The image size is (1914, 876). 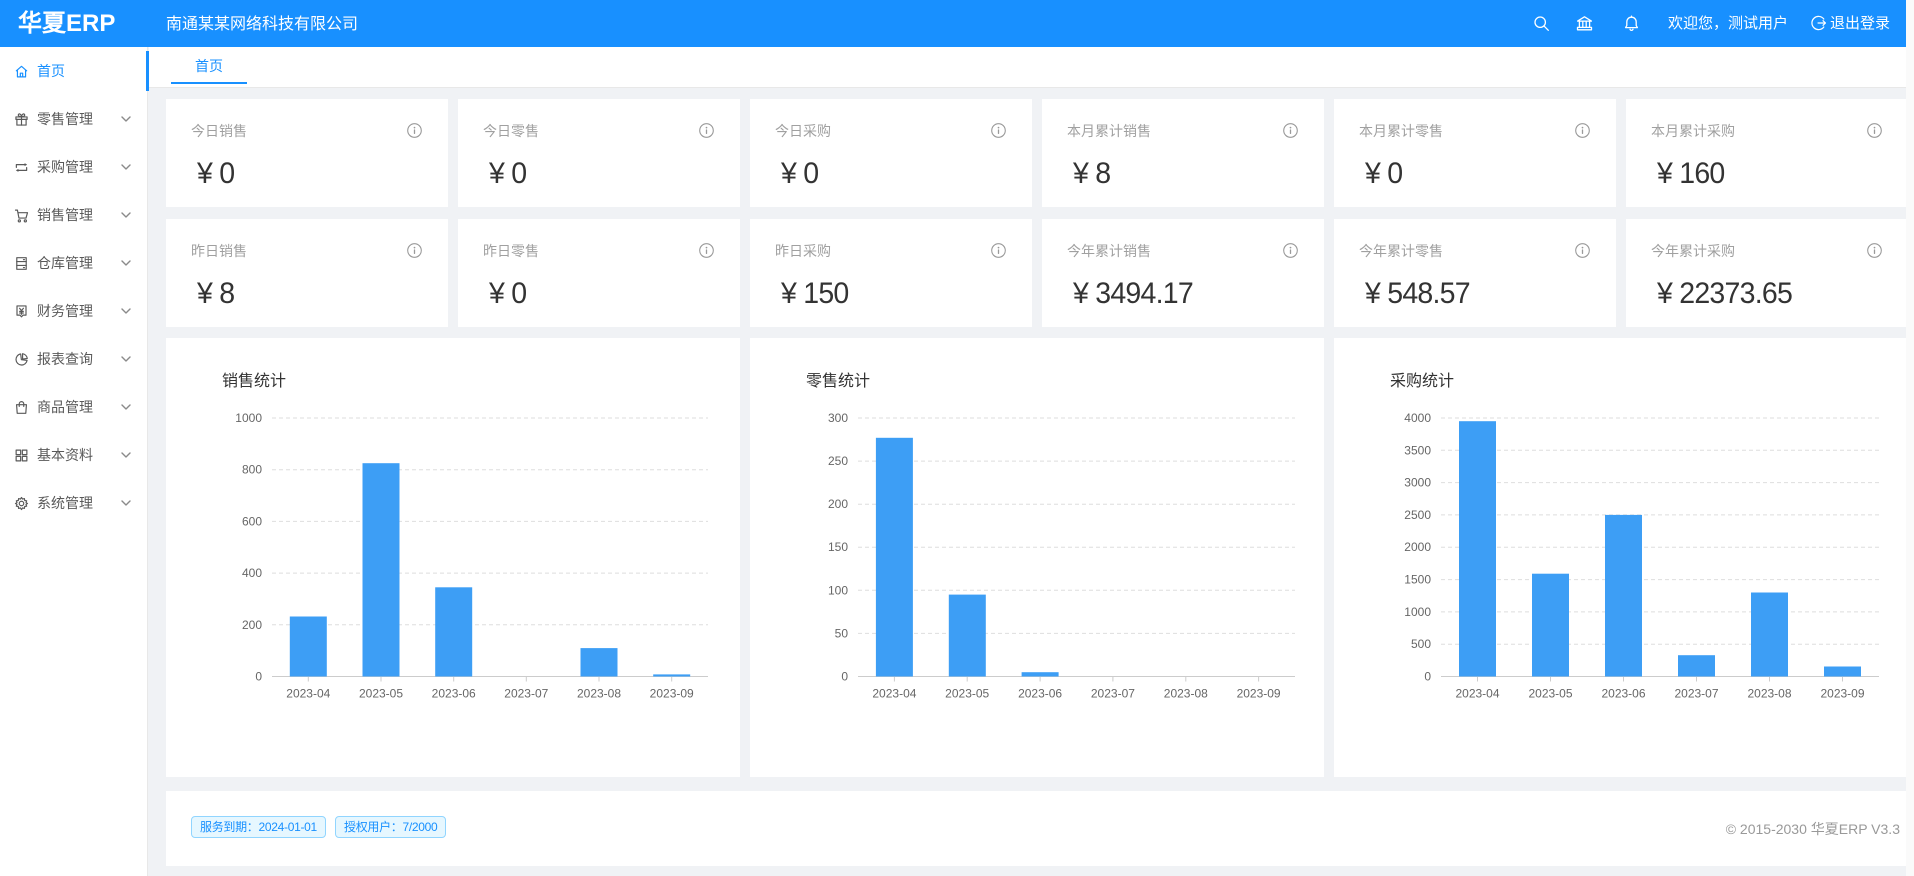 I want to click on svg-text: 1500, so click(x=1417, y=580).